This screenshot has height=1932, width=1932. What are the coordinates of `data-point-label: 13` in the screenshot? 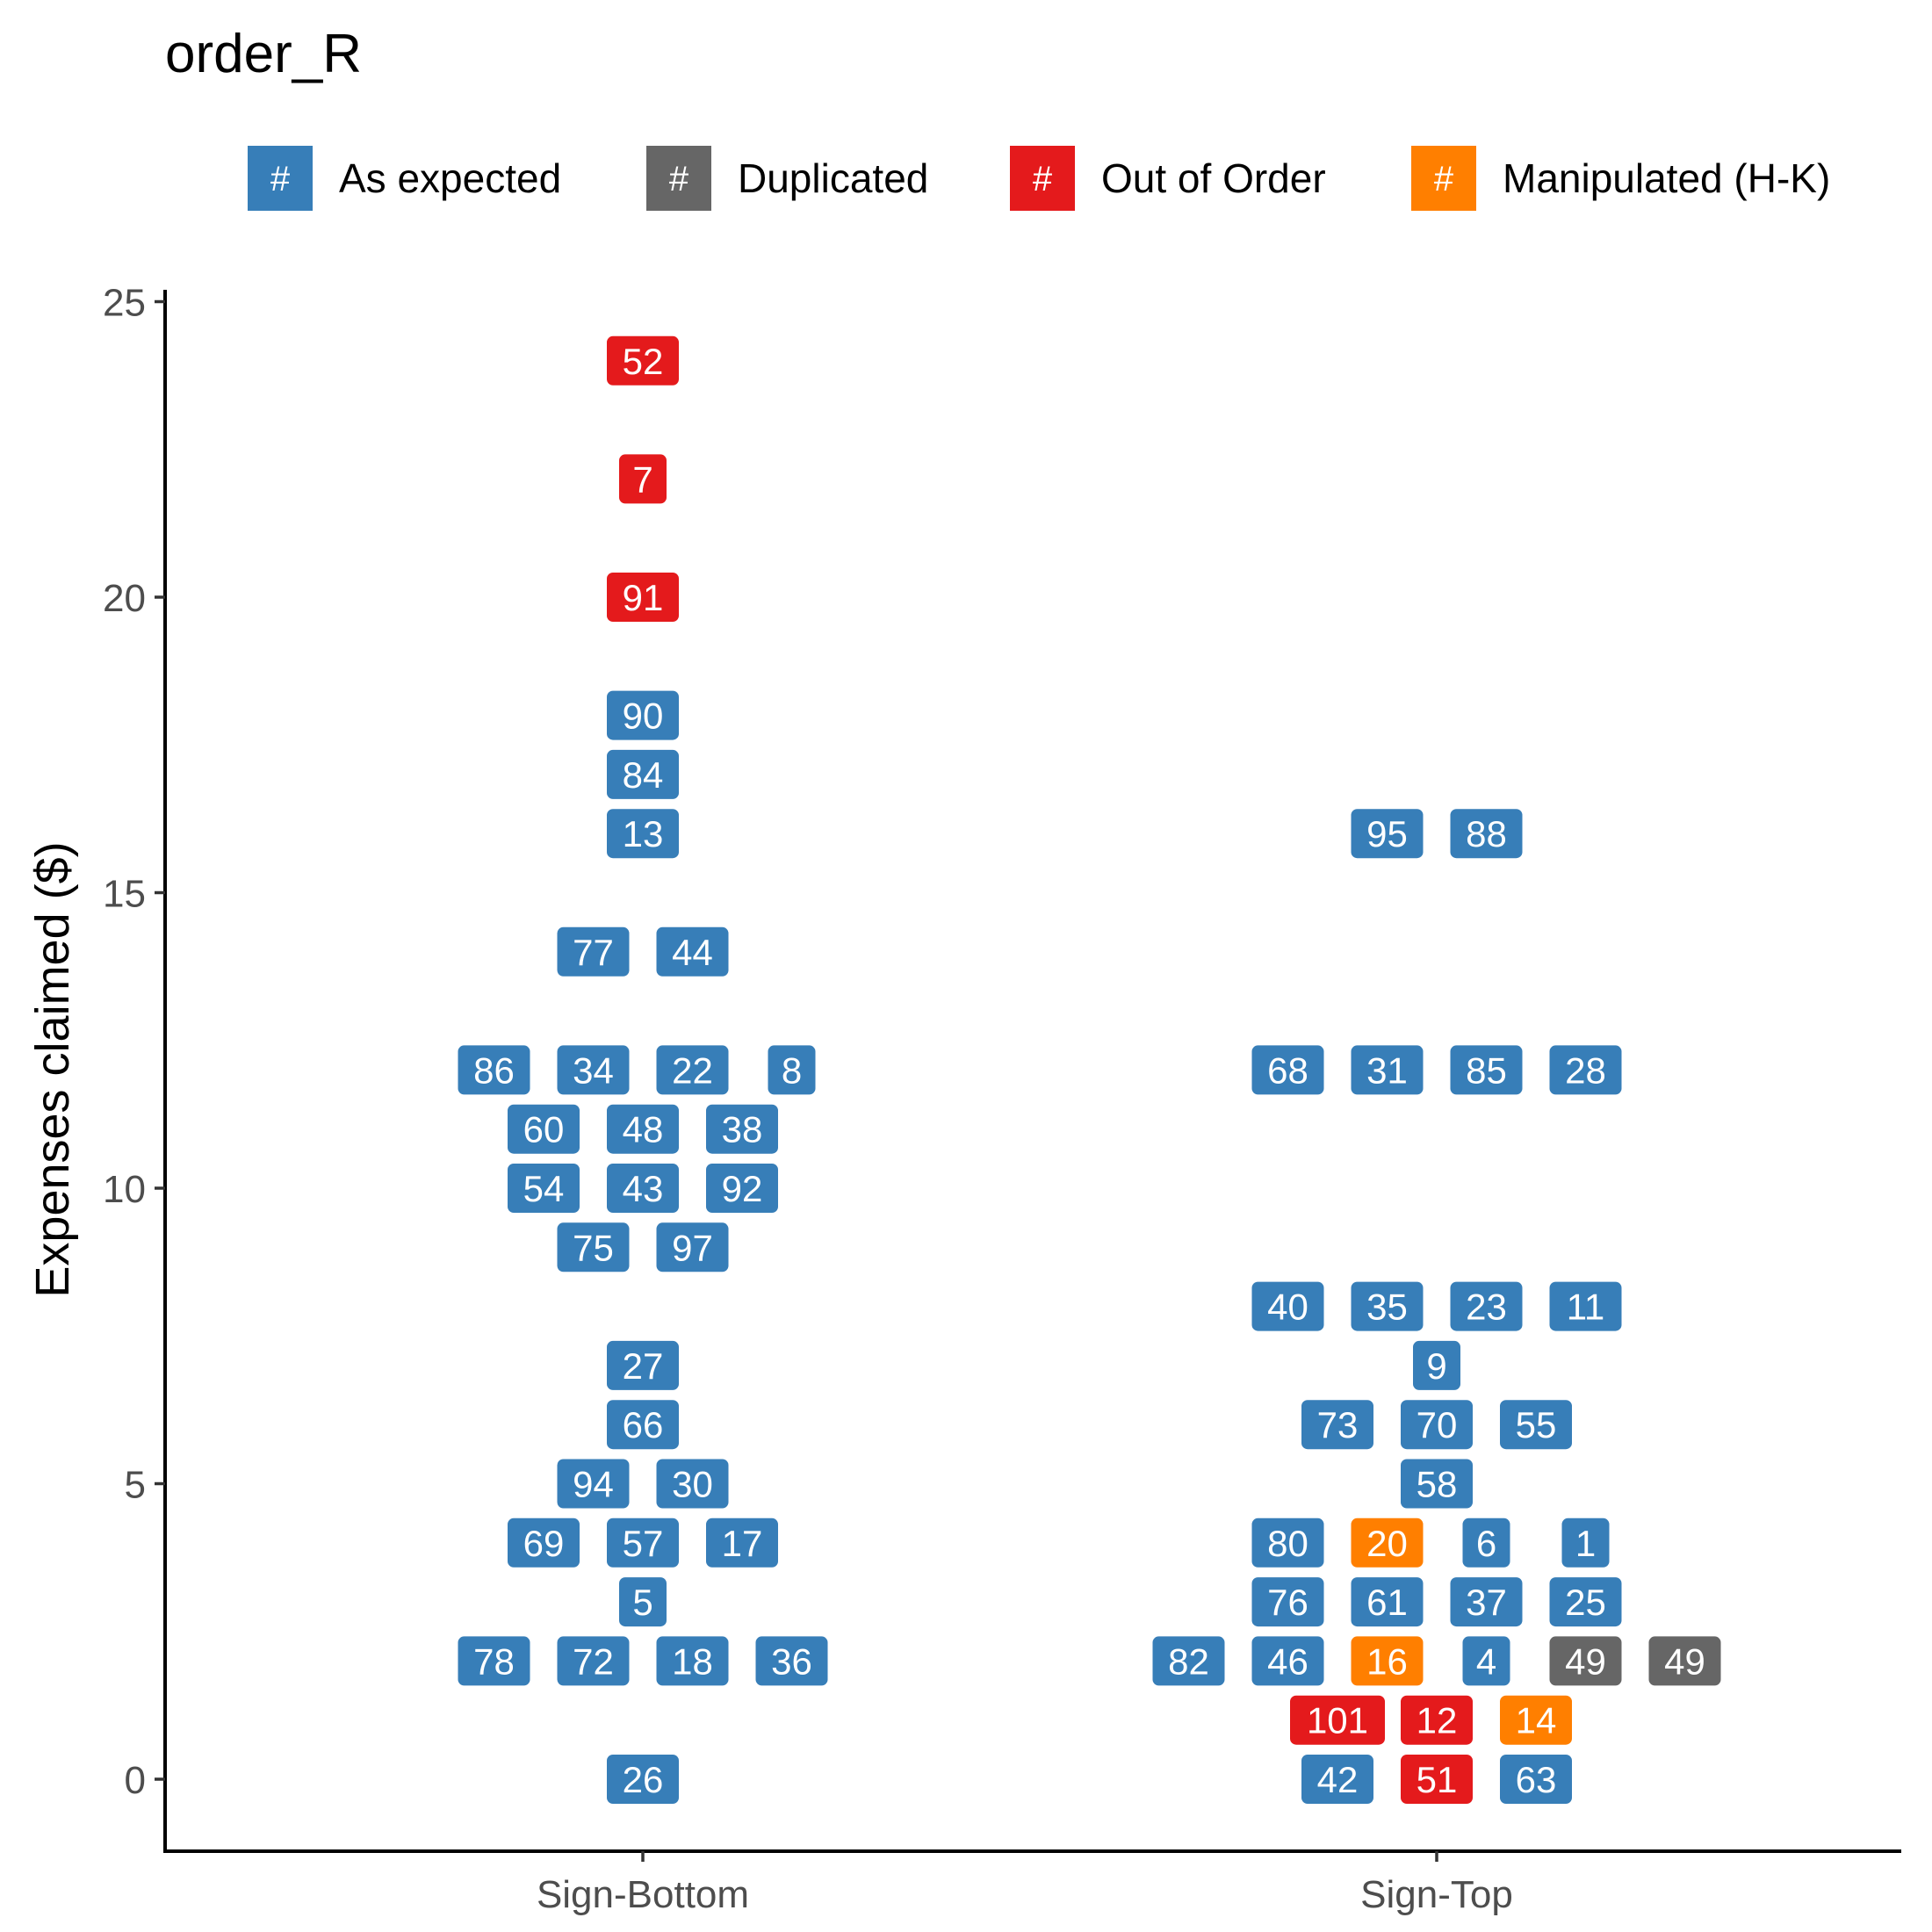 It's located at (644, 833).